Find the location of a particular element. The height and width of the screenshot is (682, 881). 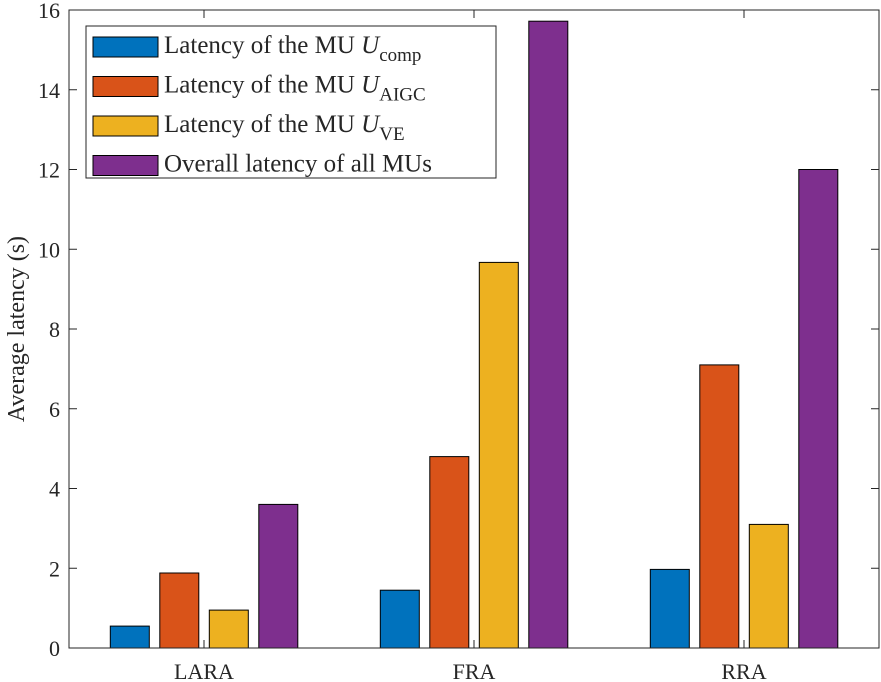

bar-fra-ve is located at coordinates (498, 455).